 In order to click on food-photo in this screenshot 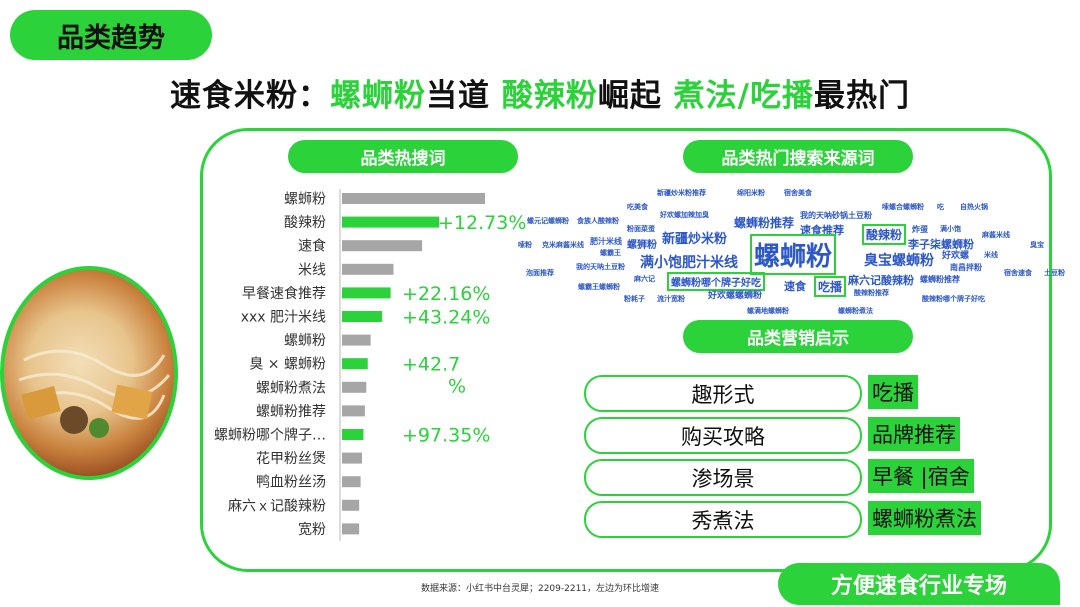, I will do `click(89, 373)`.